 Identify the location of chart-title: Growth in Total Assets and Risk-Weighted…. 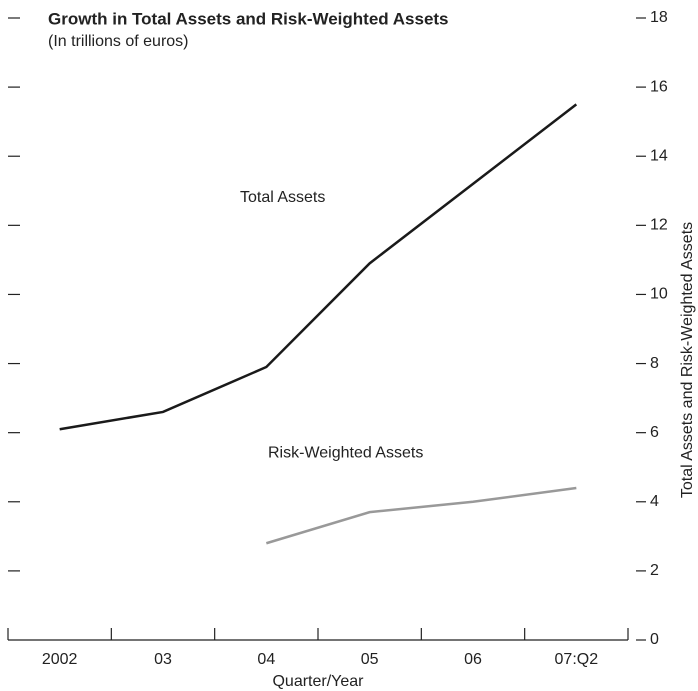
(248, 18).